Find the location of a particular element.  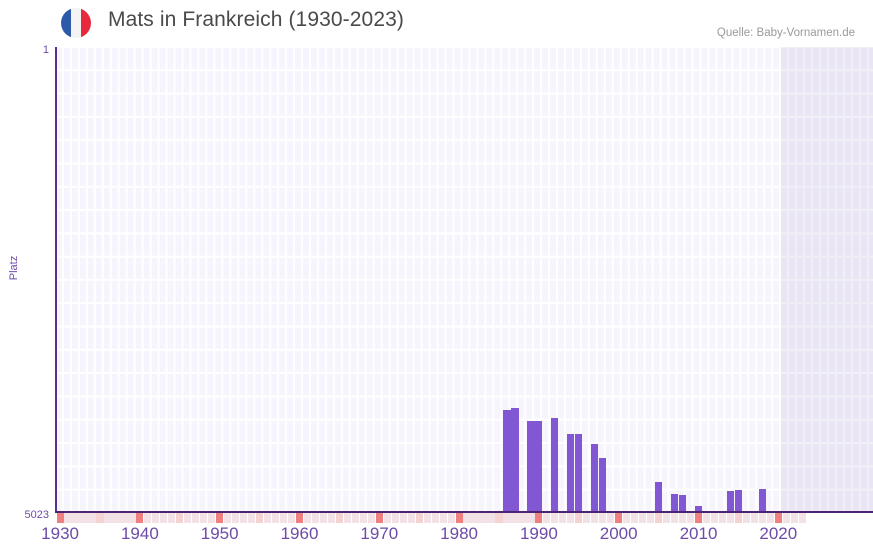

x-axis-line is located at coordinates (464, 512).